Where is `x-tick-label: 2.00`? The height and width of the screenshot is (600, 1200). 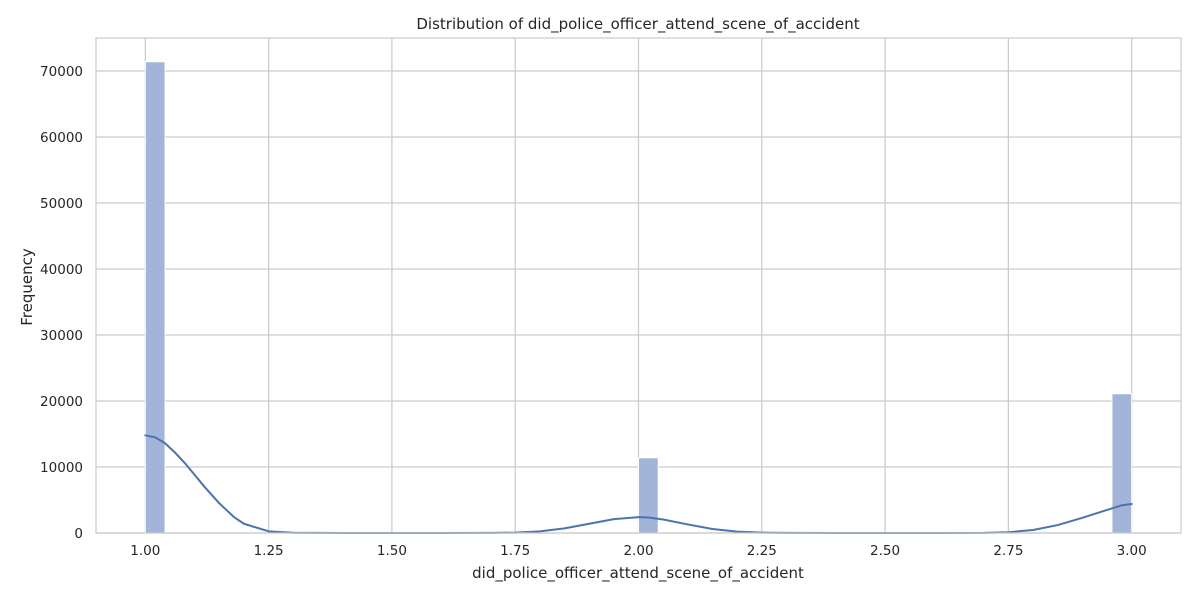
x-tick-label: 2.00 is located at coordinates (638, 551).